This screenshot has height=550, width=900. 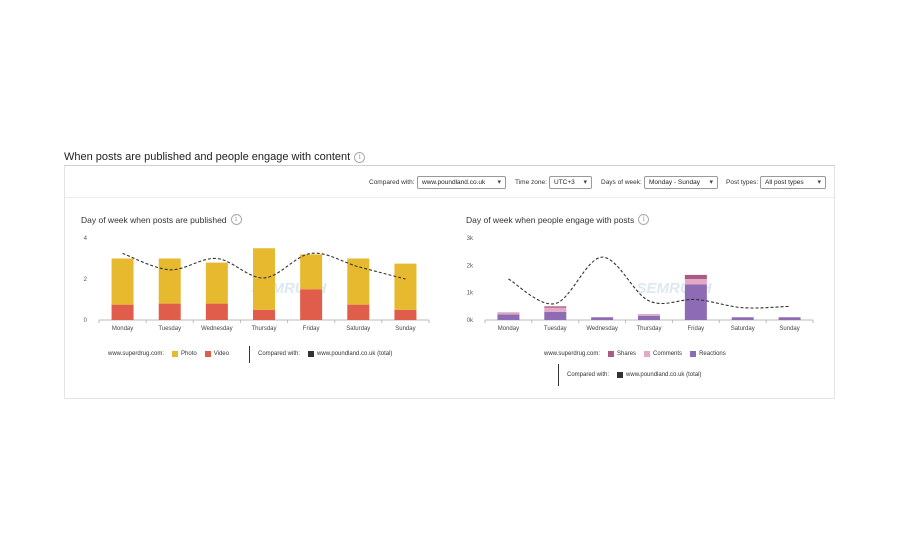 I want to click on swatch-comments, so click(x=647, y=354).